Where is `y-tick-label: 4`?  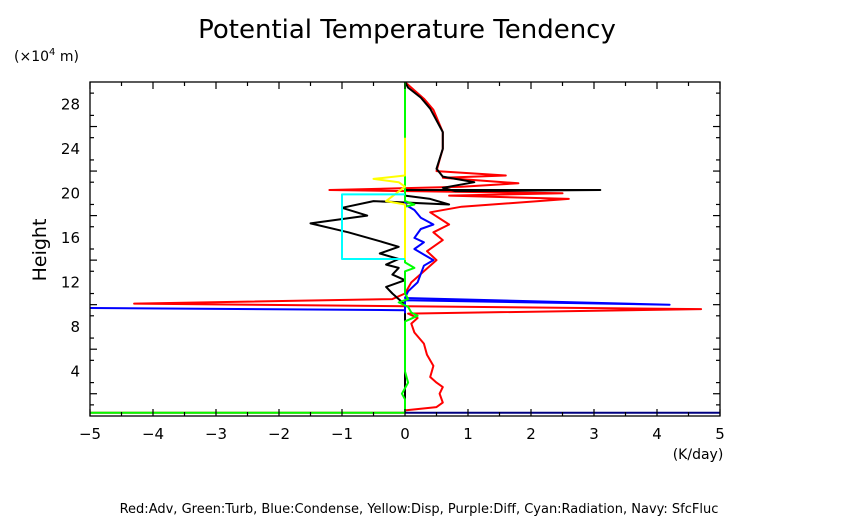 y-tick-label: 4 is located at coordinates (75, 371).